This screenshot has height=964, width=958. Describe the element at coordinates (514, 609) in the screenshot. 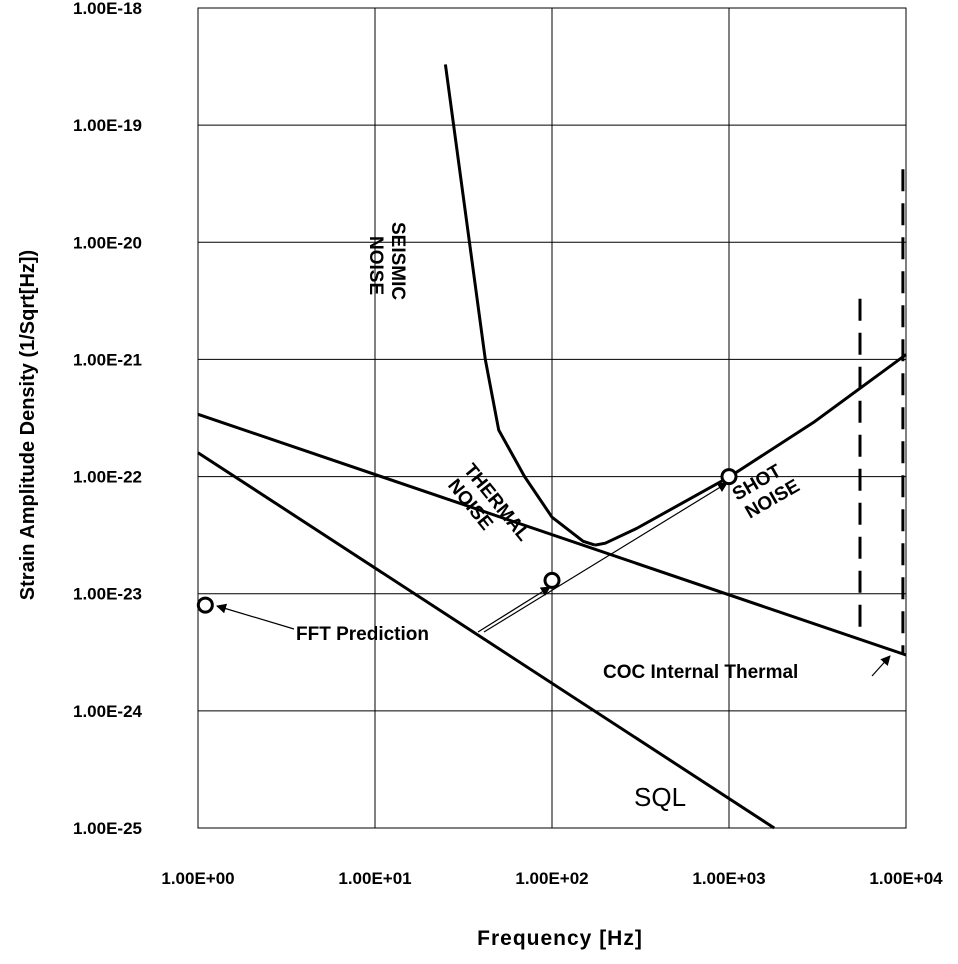

I see `fft-arrow-middle` at that location.